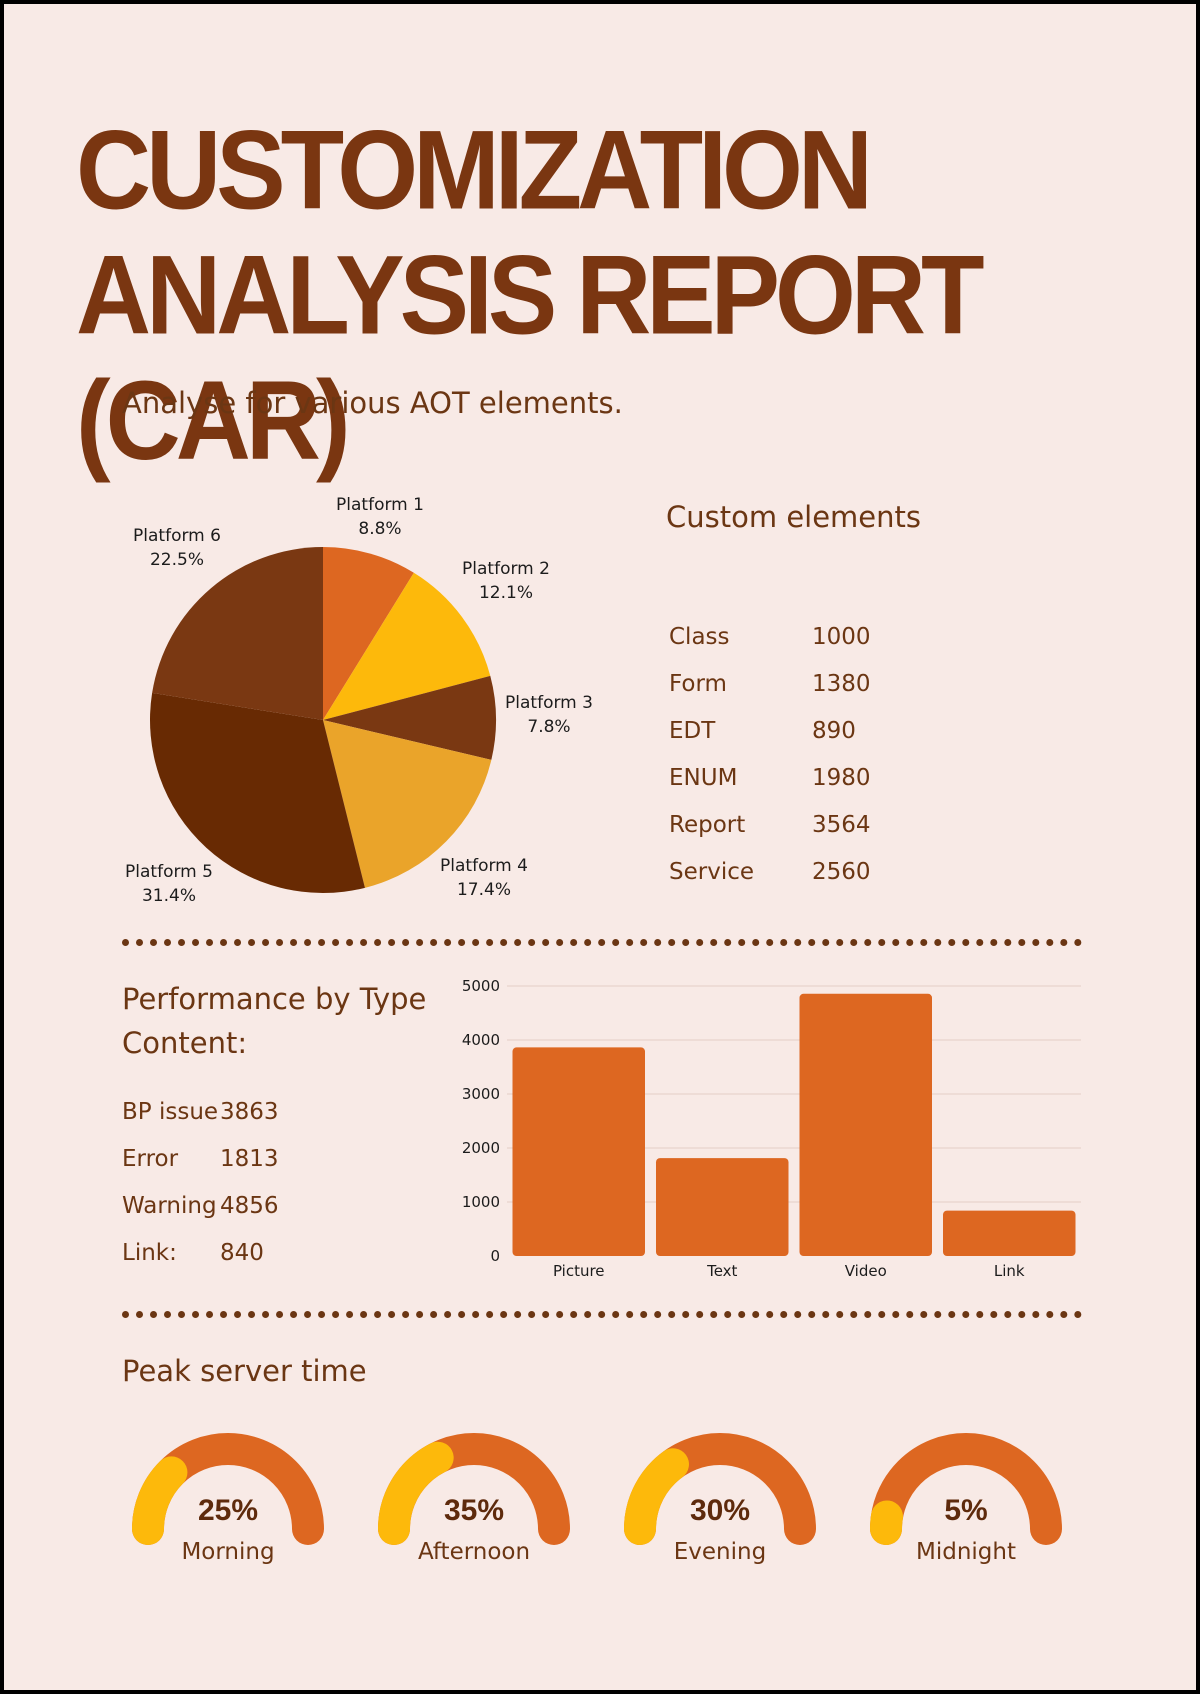 This screenshot has width=1200, height=1694. What do you see at coordinates (169, 1206) in the screenshot?
I see `performance-name: Warning` at bounding box center [169, 1206].